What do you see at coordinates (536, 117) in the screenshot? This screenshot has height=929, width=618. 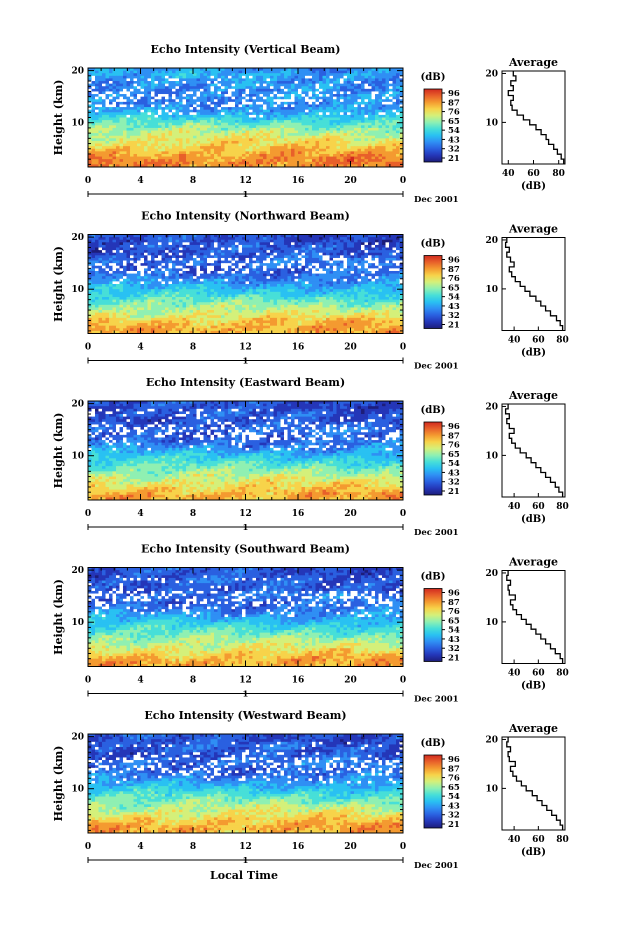 I see `avg-profile-line` at bounding box center [536, 117].